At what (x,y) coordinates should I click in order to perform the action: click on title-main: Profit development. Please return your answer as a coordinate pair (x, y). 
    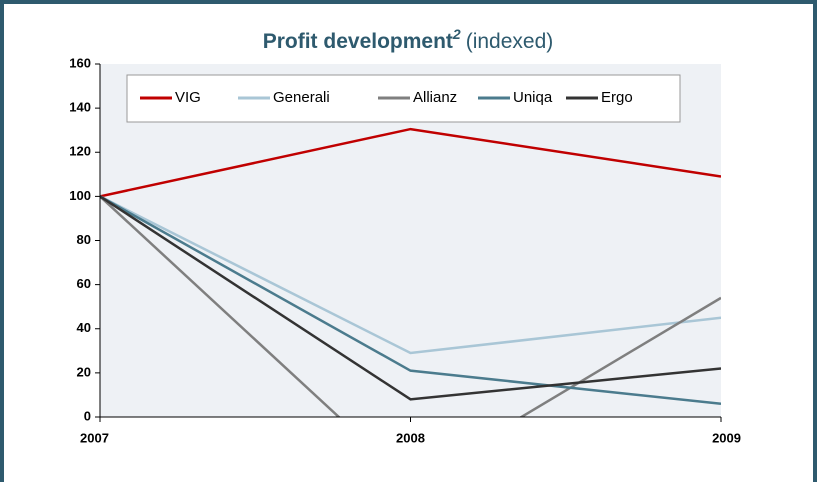
    Looking at the image, I should click on (358, 41).